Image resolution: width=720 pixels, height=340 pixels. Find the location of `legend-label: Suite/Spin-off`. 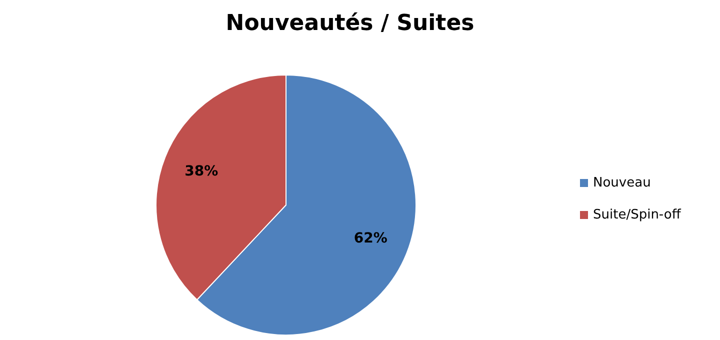

legend-label: Suite/Spin-off is located at coordinates (637, 215).